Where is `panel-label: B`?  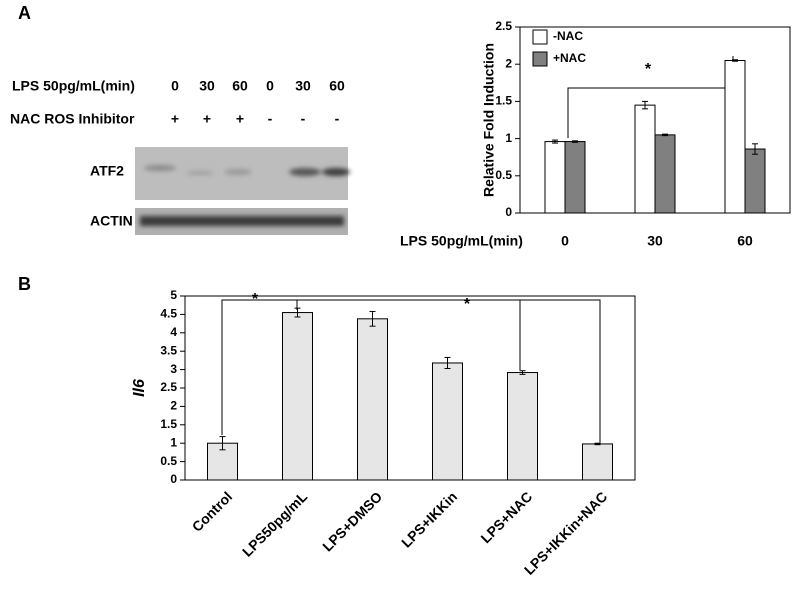
panel-label: B is located at coordinates (24, 284).